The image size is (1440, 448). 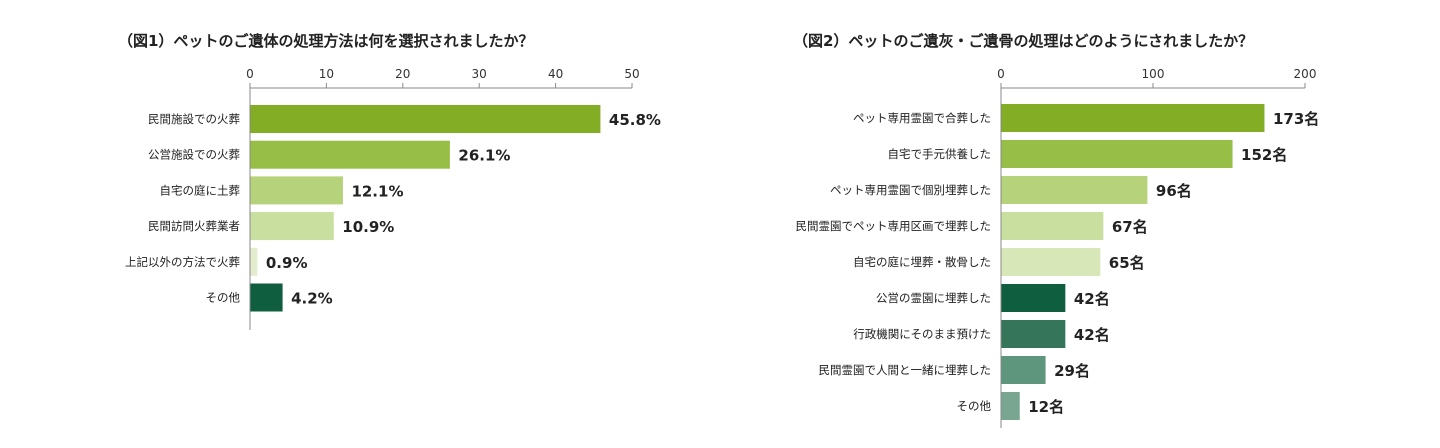 What do you see at coordinates (631, 74) in the screenshot?
I see `x-tick-label: 50` at bounding box center [631, 74].